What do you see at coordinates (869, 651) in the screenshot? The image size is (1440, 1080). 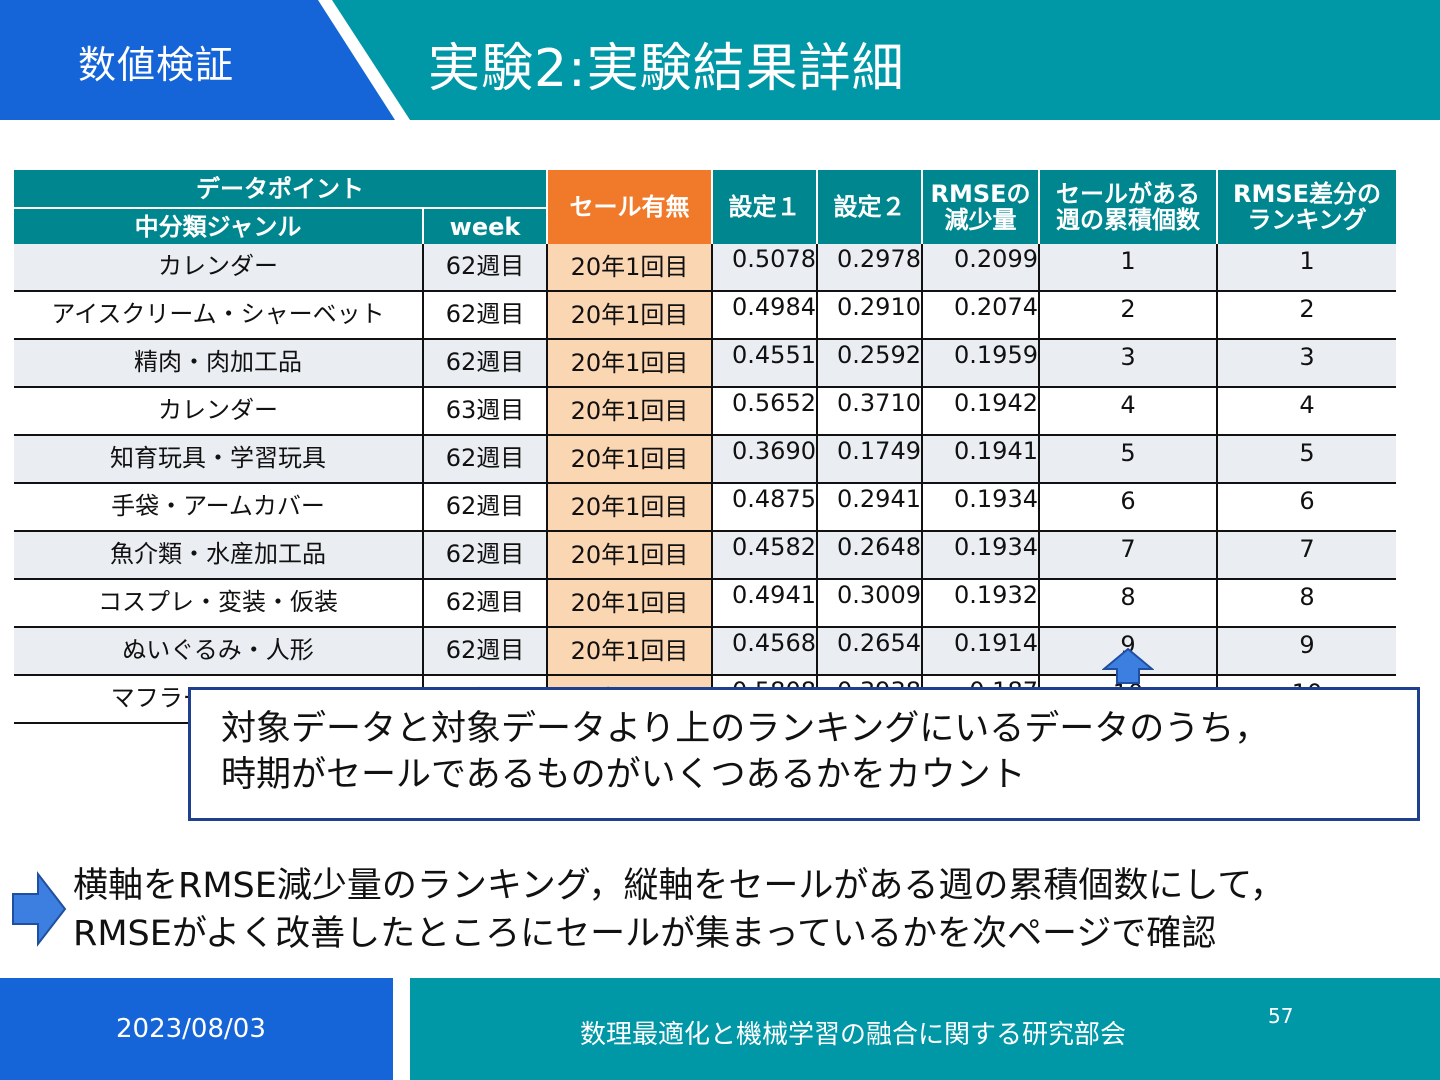 I see `setting2-cell: 0.2654` at bounding box center [869, 651].